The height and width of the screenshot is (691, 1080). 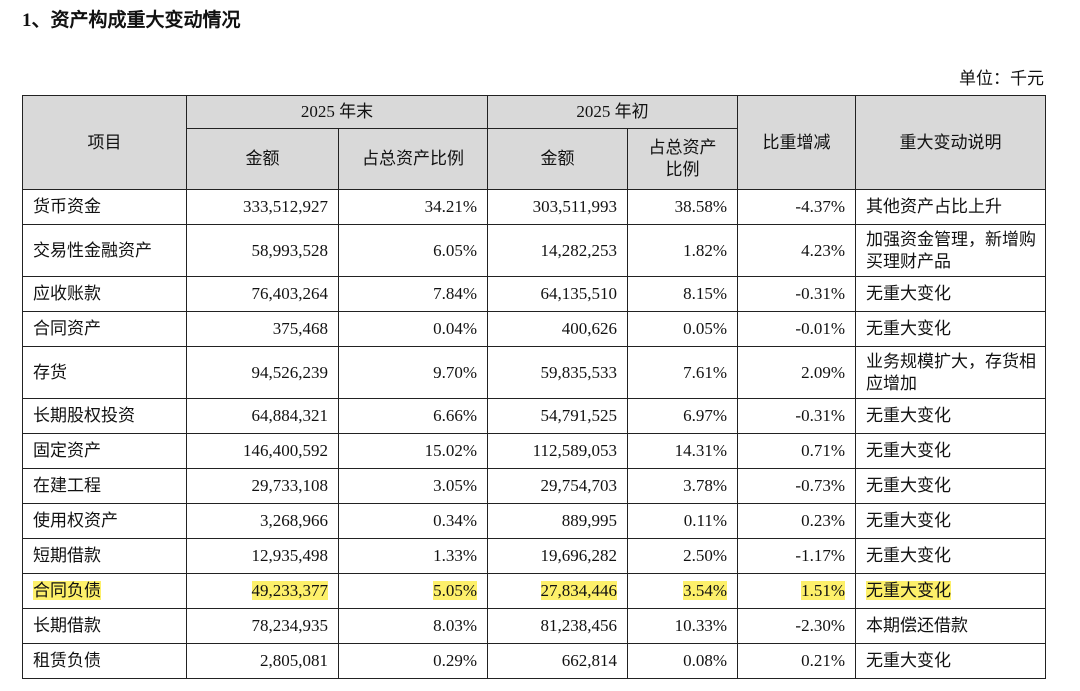 What do you see at coordinates (104, 329) in the screenshot?
I see `table-cell: 合同资产` at bounding box center [104, 329].